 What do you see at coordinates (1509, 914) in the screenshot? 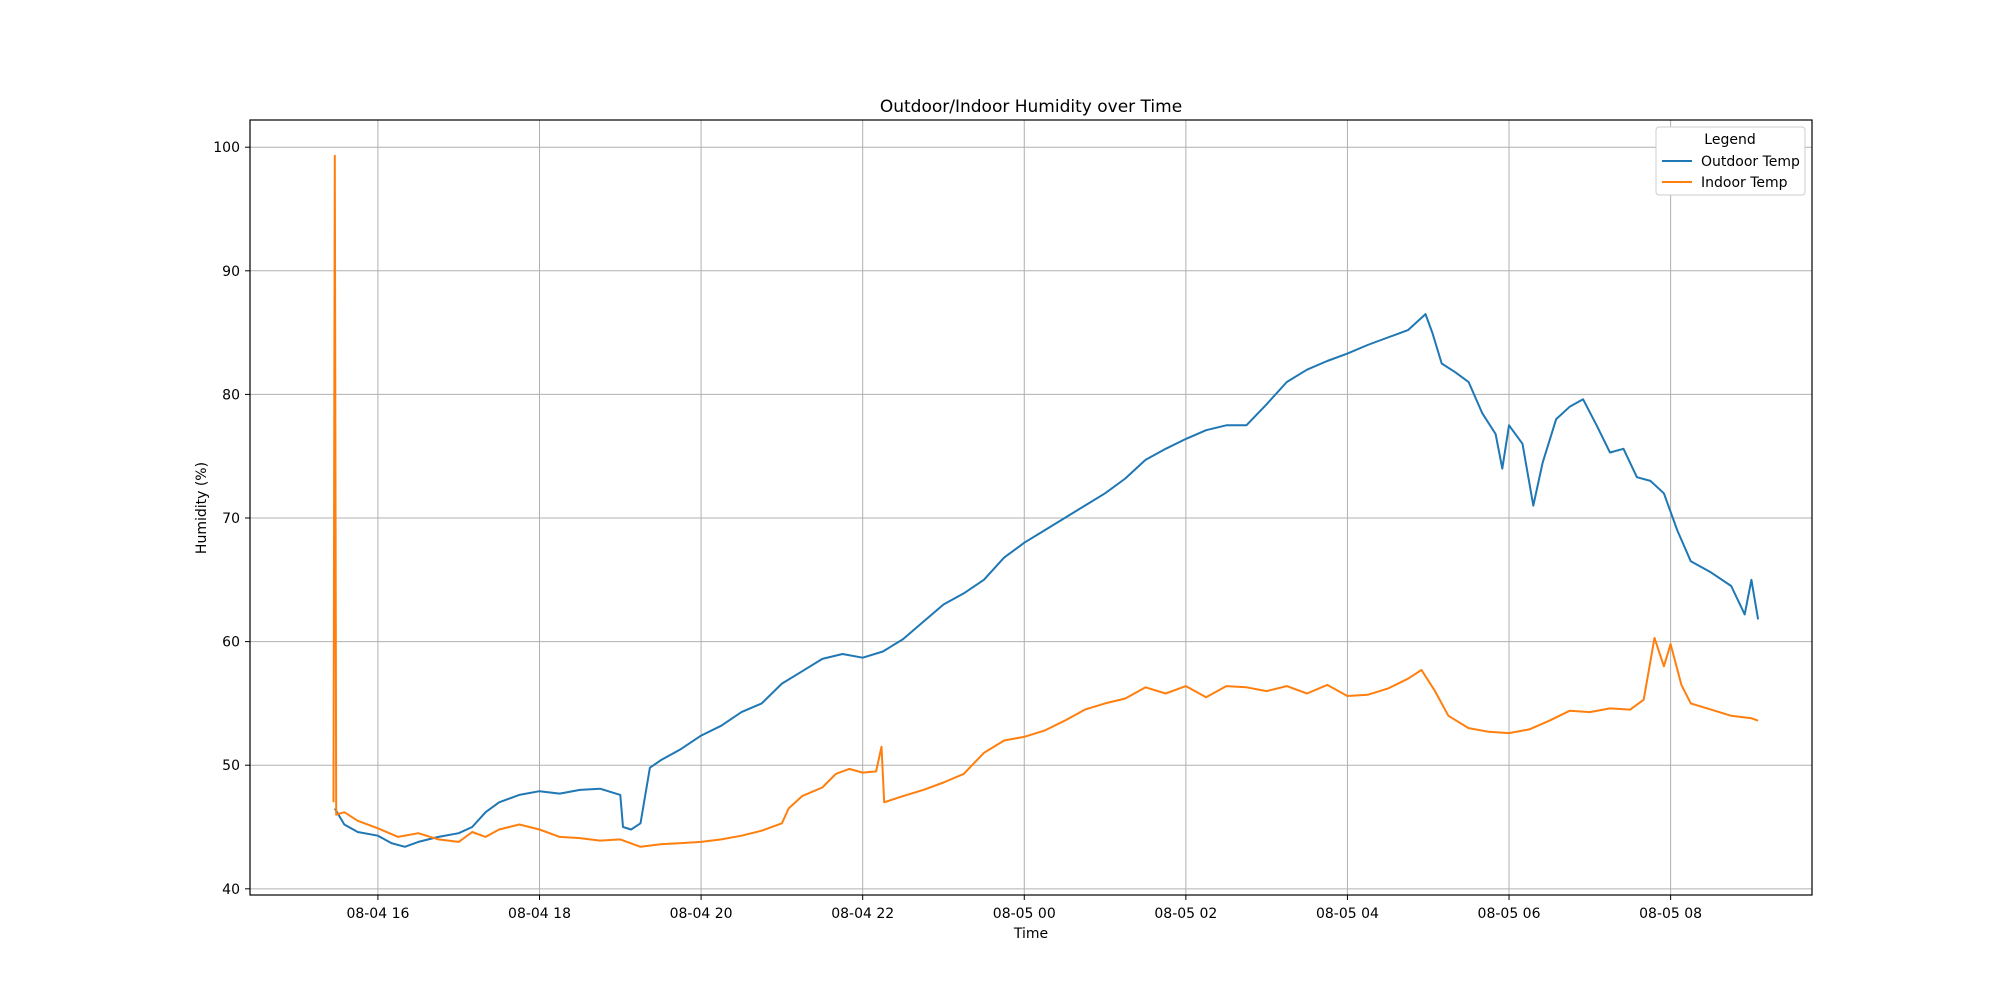
I see `x-tick-label: 08-05 06` at bounding box center [1509, 914].